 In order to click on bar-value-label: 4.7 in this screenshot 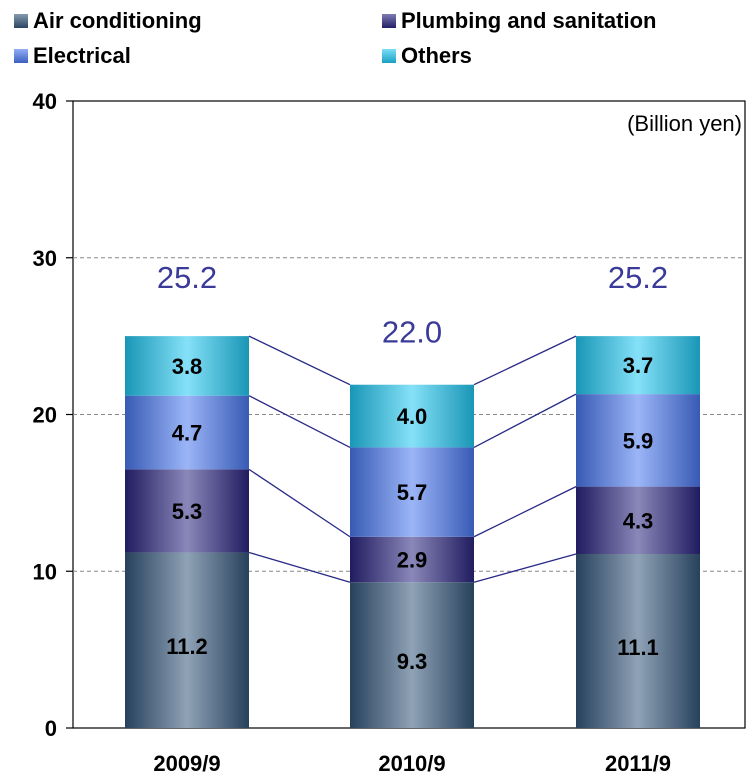, I will do `click(187, 433)`.